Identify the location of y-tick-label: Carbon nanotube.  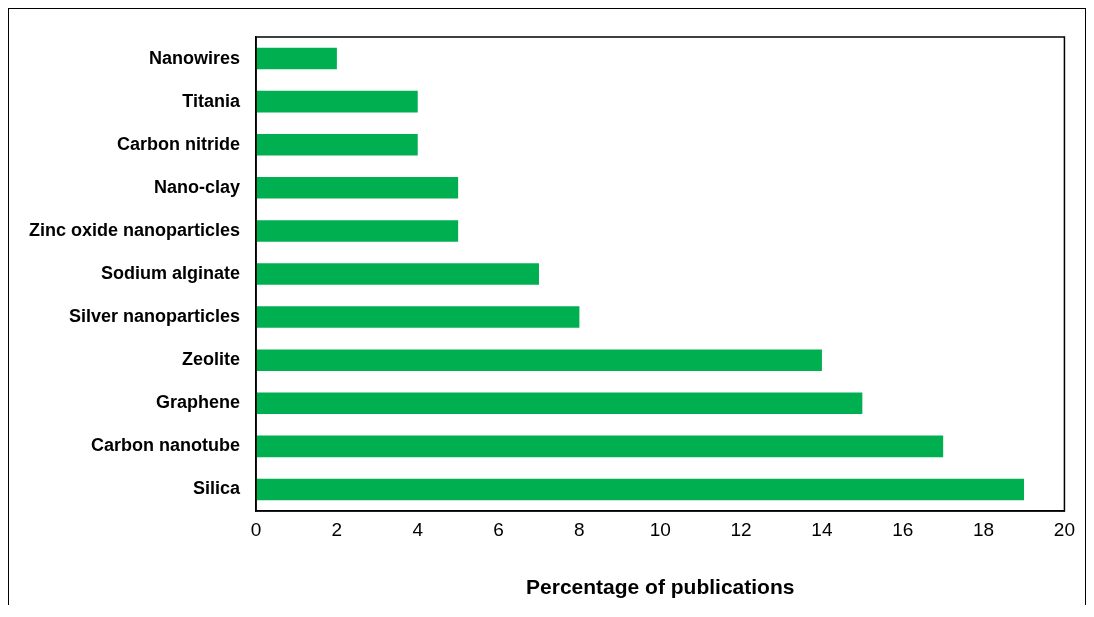
(166, 445).